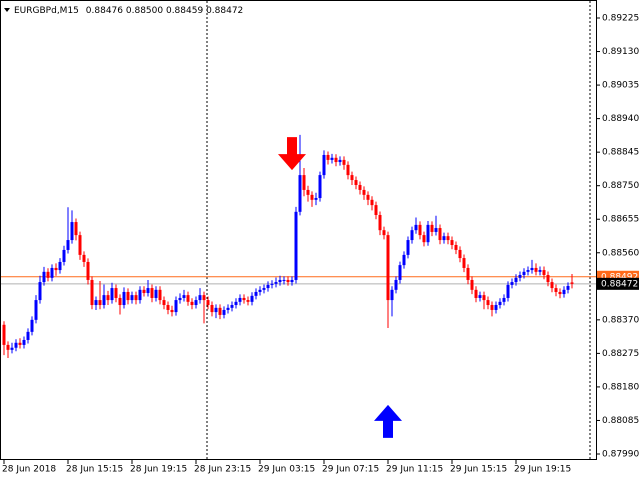 The width and height of the screenshot is (640, 480). Describe the element at coordinates (478, 470) in the screenshot. I see `x-tick-label: 29 Jun 15:15` at that location.